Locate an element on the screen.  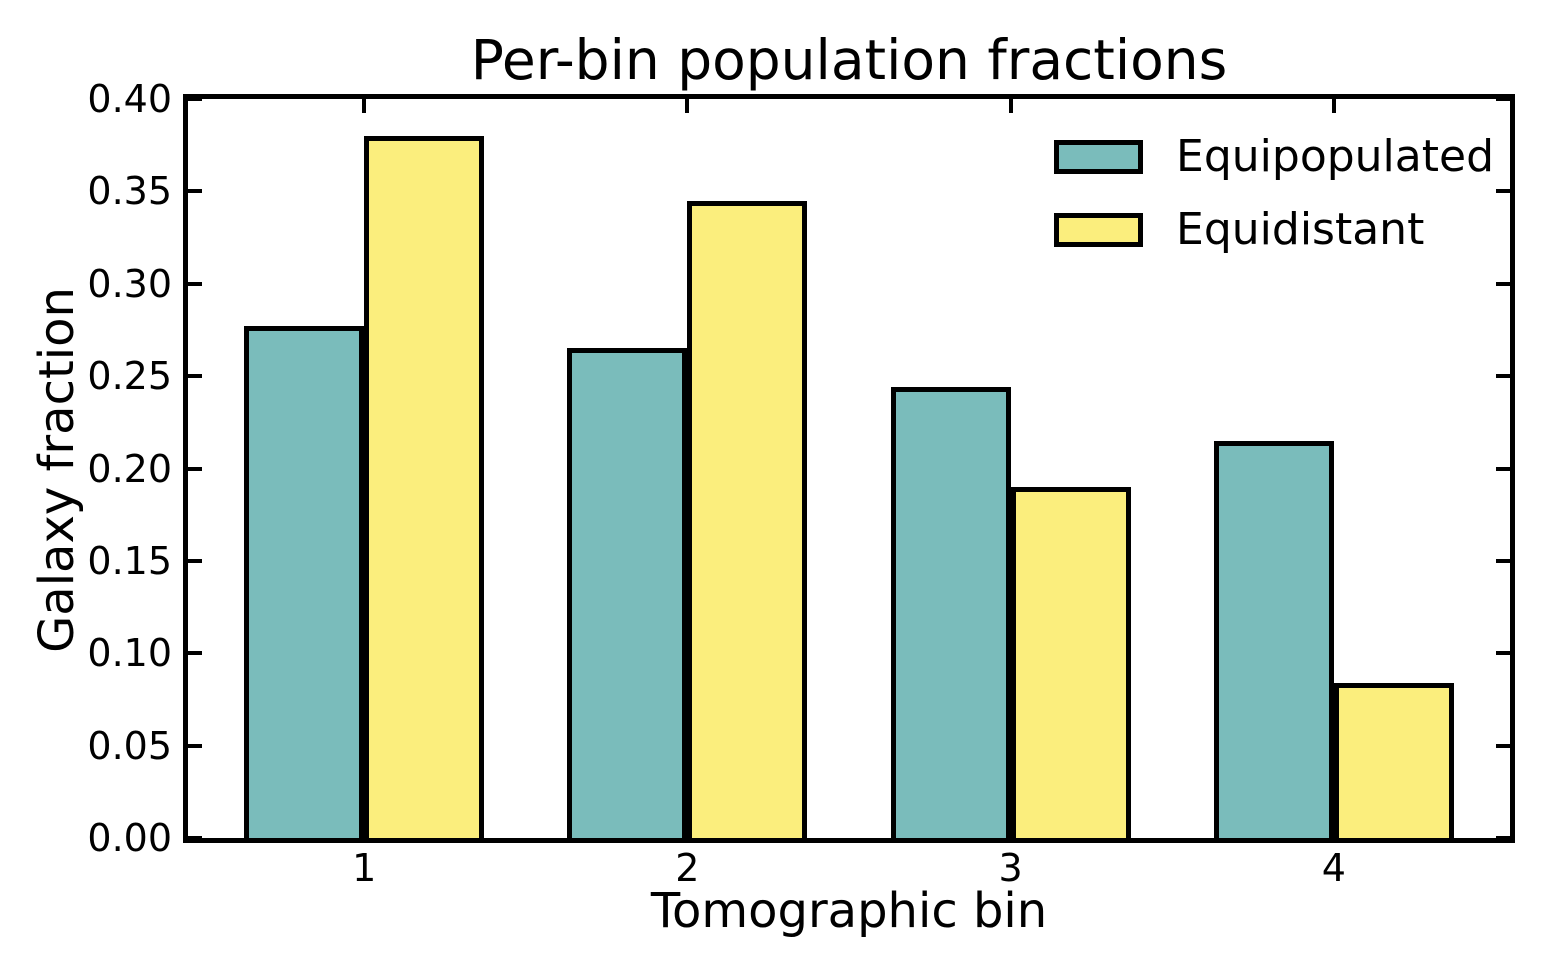
legend-row-equipopulated: Equipopulated is located at coordinates (1274, 157).